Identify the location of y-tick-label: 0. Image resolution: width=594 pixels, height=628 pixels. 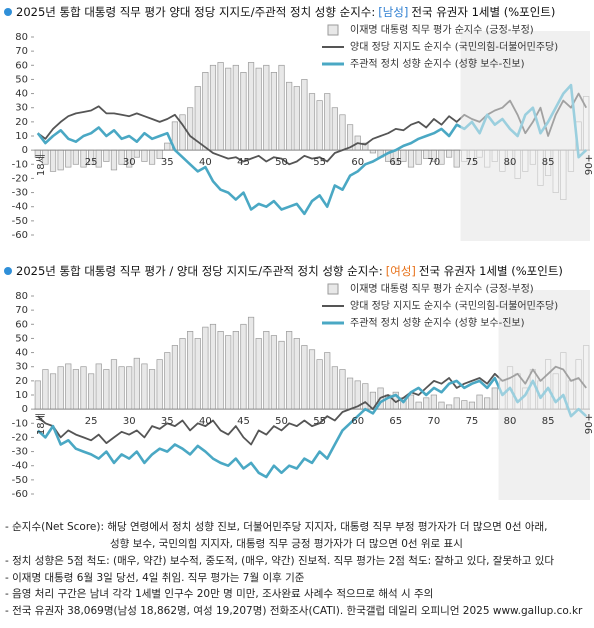
(25, 150).